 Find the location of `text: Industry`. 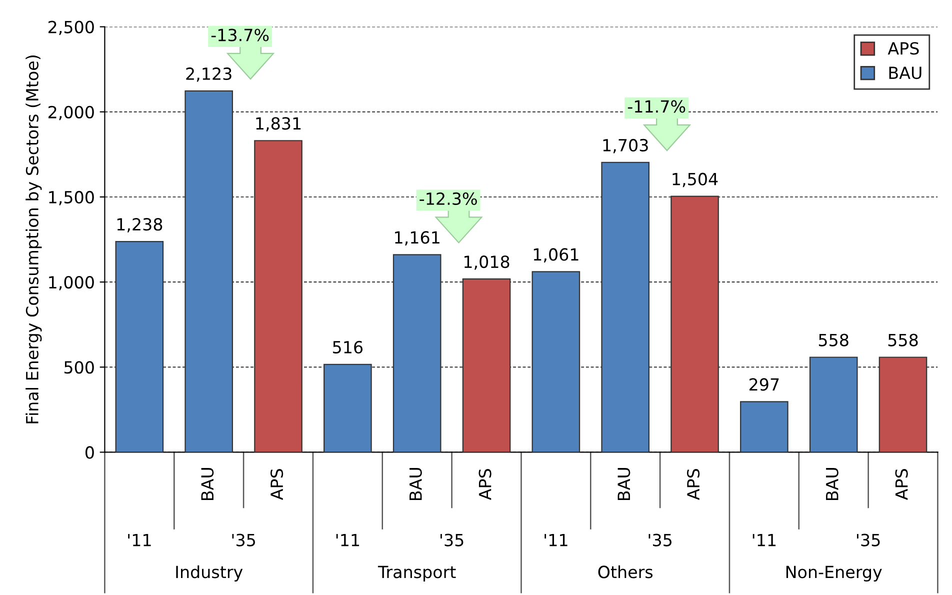

text: Industry is located at coordinates (209, 573).